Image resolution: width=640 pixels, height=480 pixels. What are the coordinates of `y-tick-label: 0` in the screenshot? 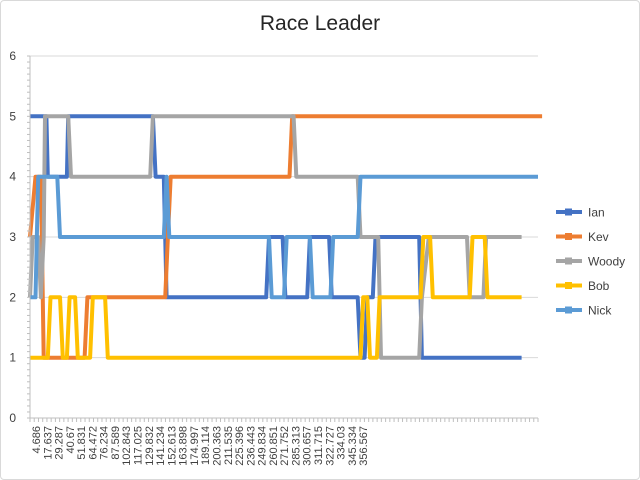 It's located at (12, 418).